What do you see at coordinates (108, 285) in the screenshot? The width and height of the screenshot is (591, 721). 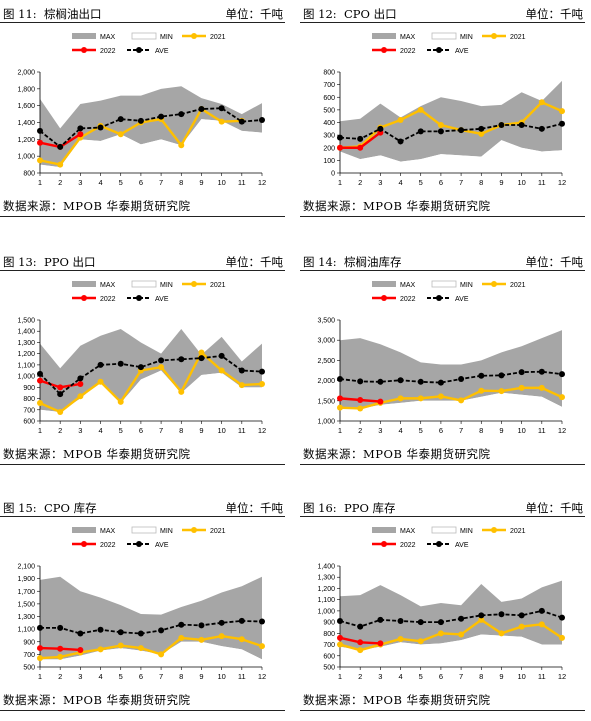 I see `legend-label-max: MAX` at bounding box center [108, 285].